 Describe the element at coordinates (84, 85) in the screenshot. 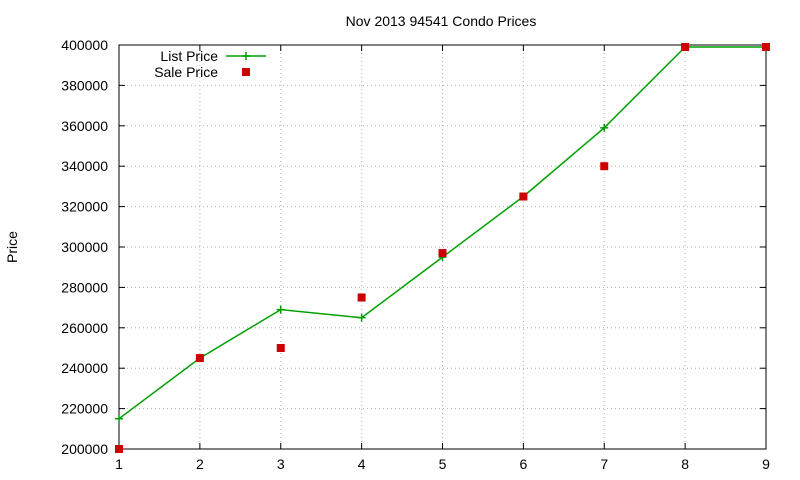

I see `y-tick-label: 380000` at that location.